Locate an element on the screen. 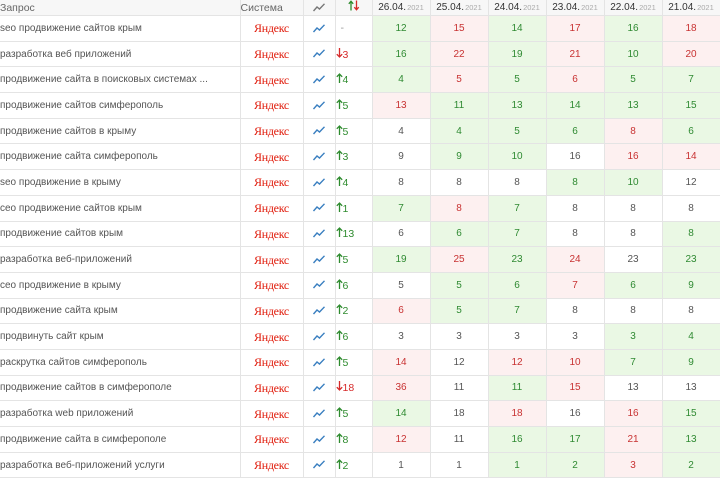 Image resolution: width=720 pixels, height=480 pixels. header-date: 21.04.2021 is located at coordinates (691, 8).